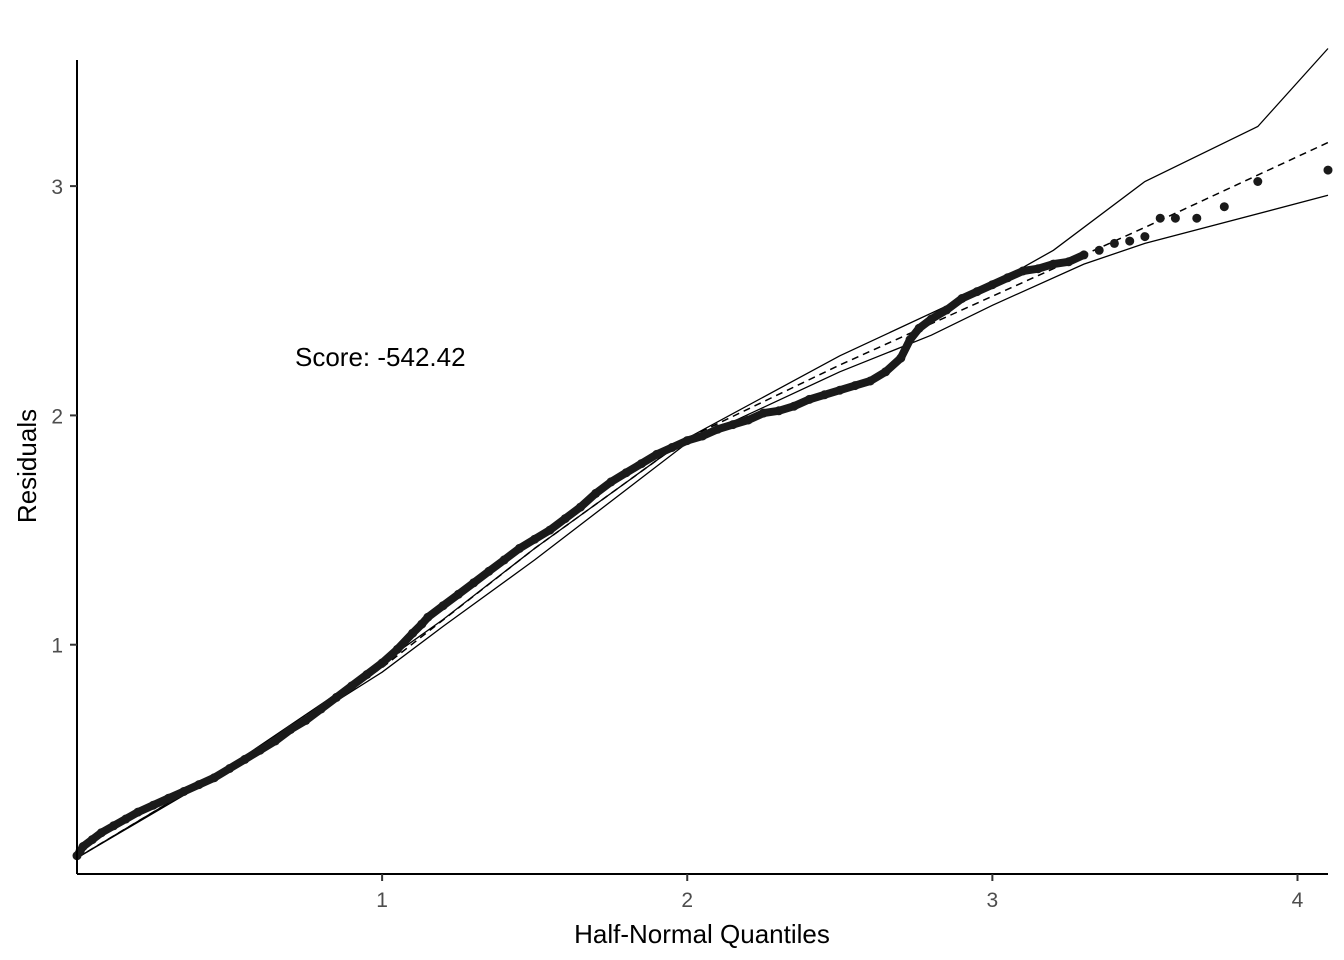 The height and width of the screenshot is (960, 1344). I want to click on score-annotation: Score: -542.42, so click(380, 357).